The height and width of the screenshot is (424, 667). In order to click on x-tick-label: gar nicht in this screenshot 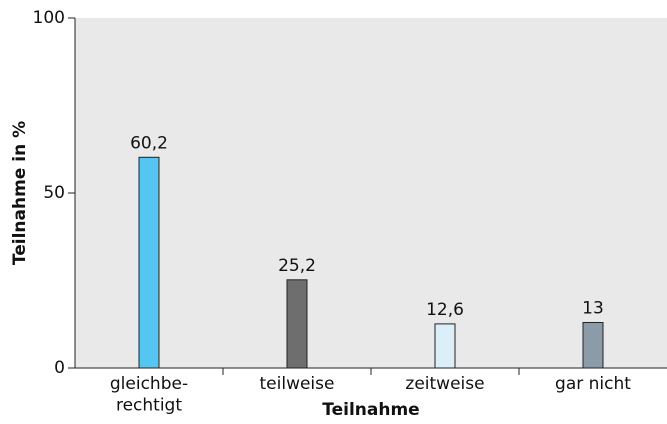, I will do `click(593, 384)`.